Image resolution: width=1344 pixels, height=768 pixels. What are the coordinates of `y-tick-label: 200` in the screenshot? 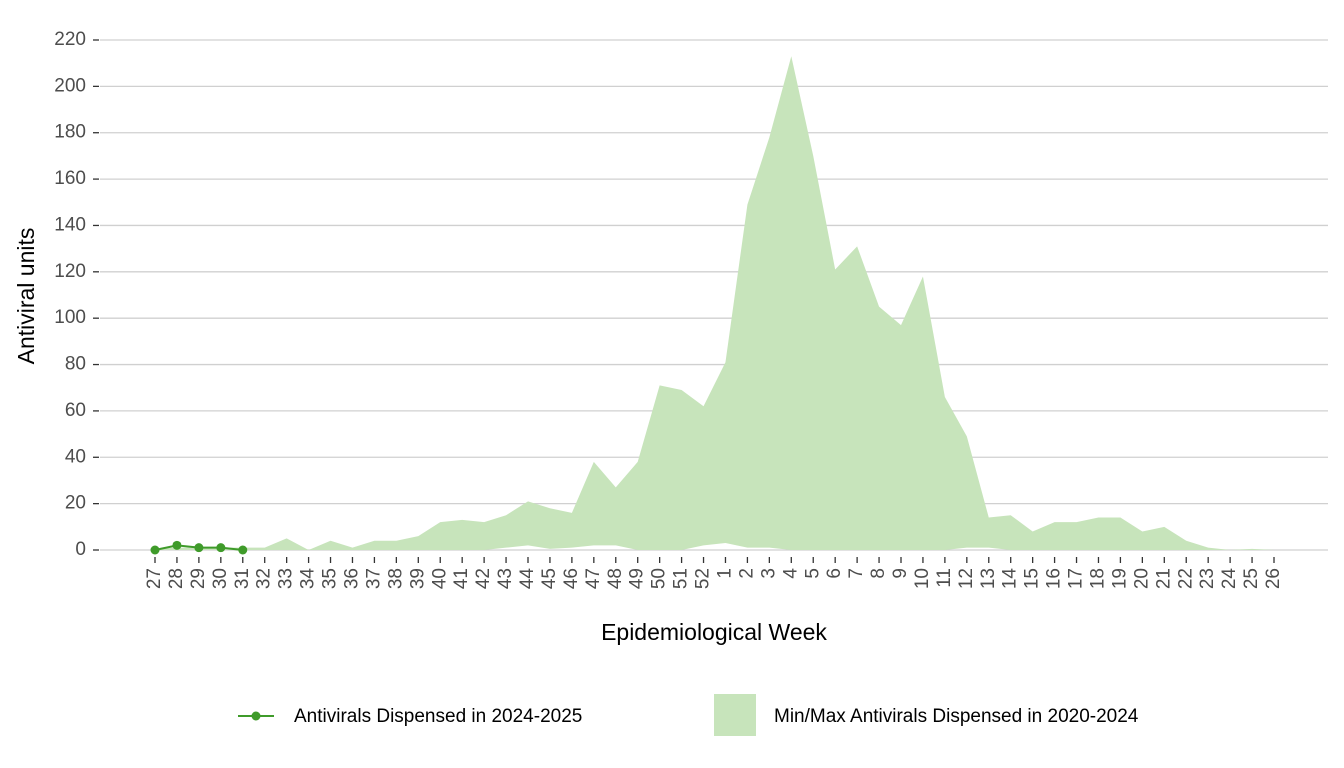 It's located at (70, 85).